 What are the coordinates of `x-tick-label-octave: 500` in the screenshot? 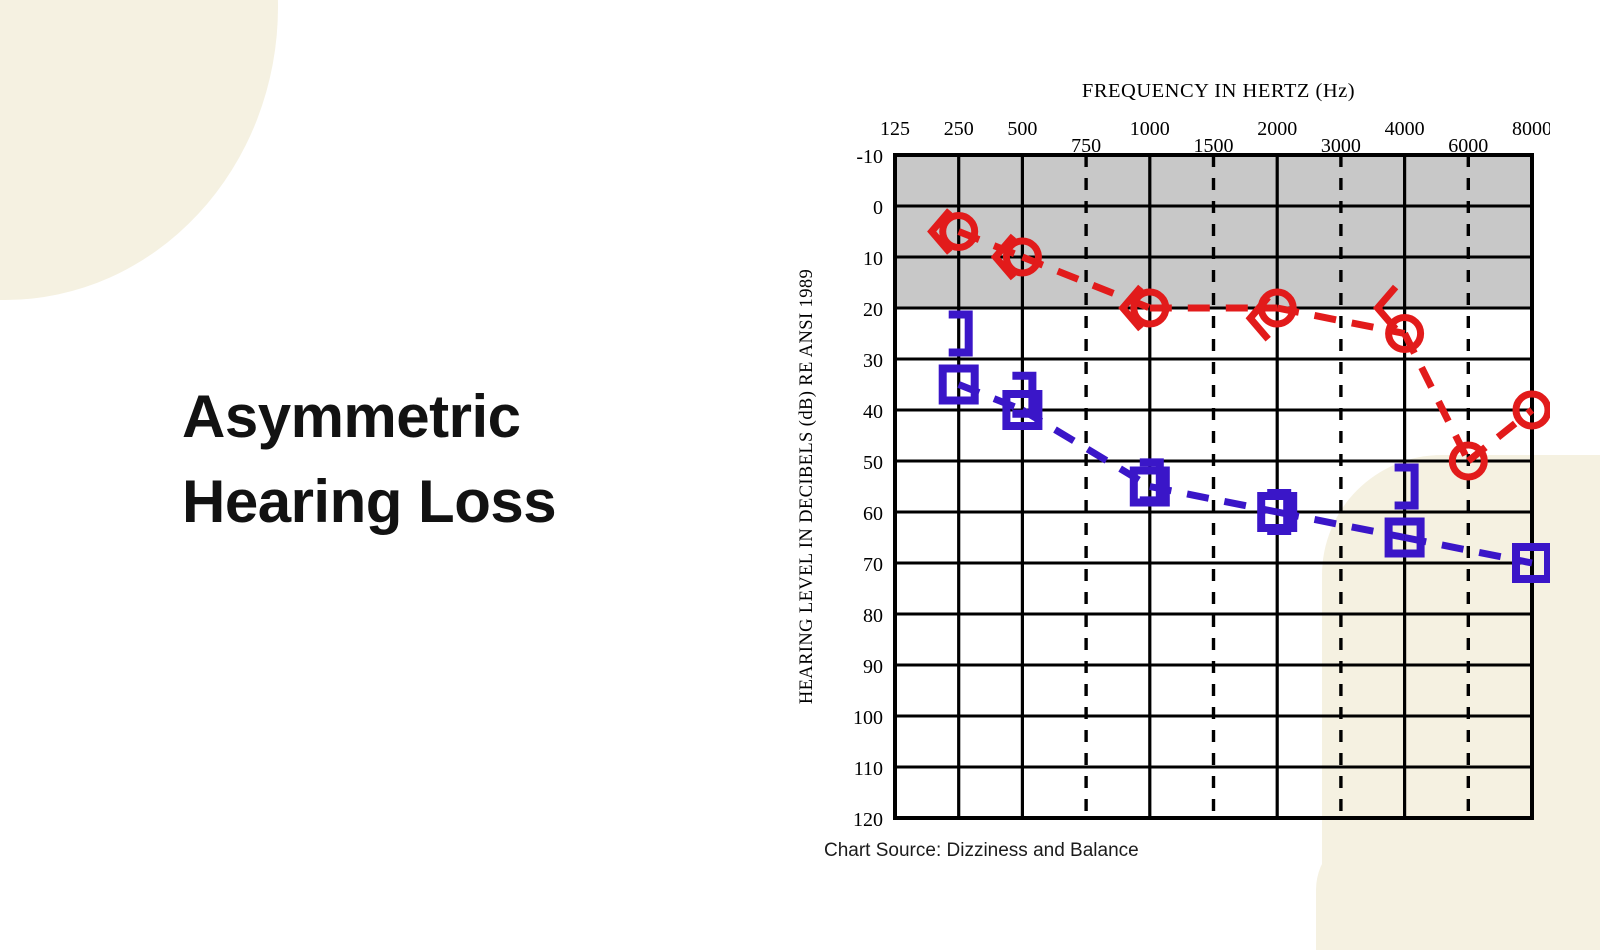 It's located at (1022, 129).